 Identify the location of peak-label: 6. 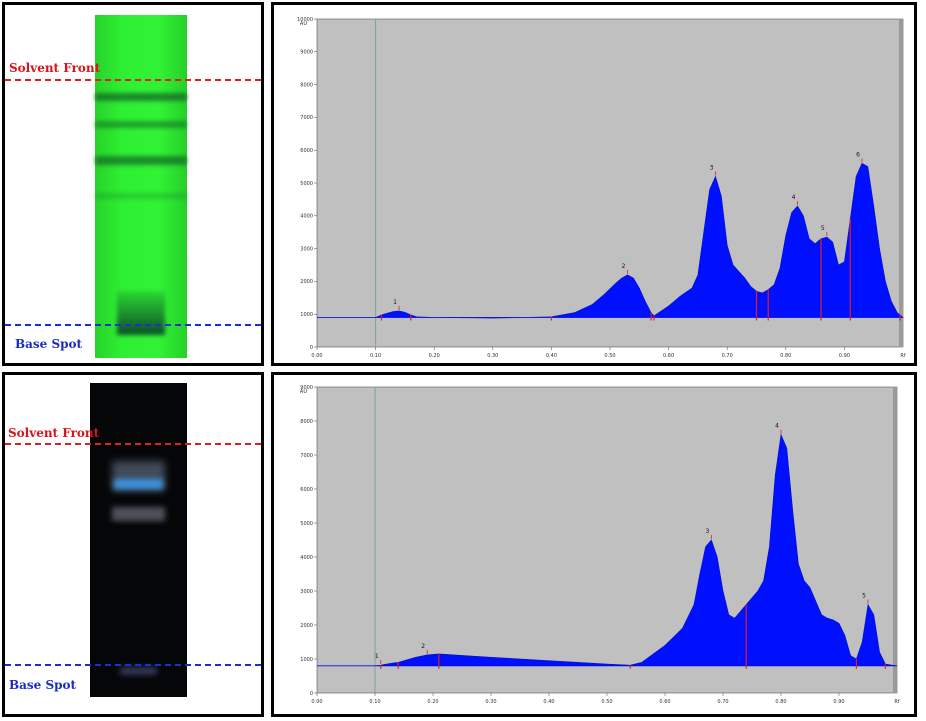
(858, 154).